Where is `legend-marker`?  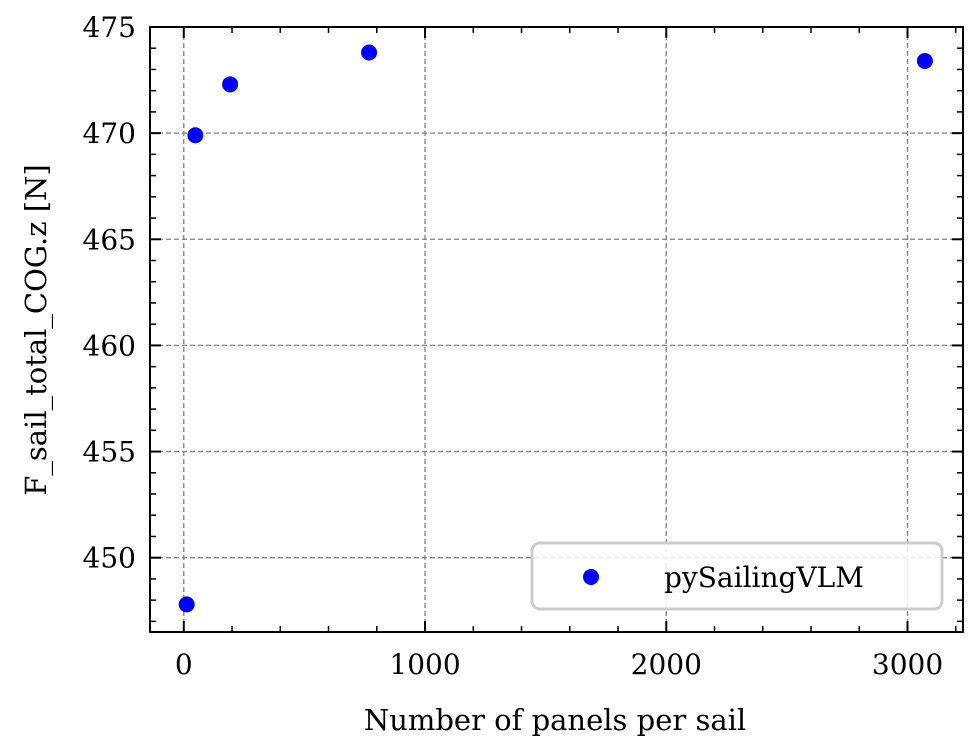 legend-marker is located at coordinates (591, 577).